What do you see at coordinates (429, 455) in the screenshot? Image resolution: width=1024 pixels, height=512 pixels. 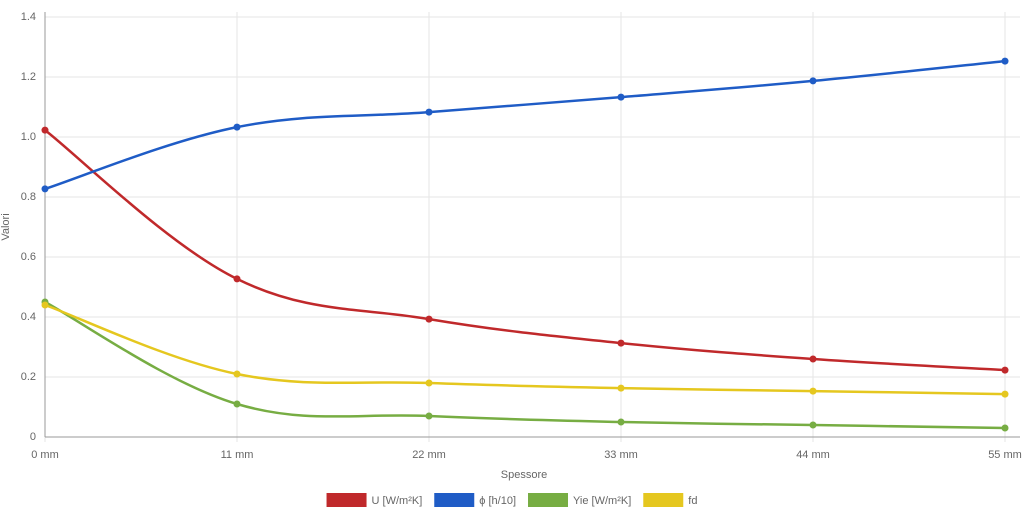 I see `x-tick-label: 22 mm` at bounding box center [429, 455].